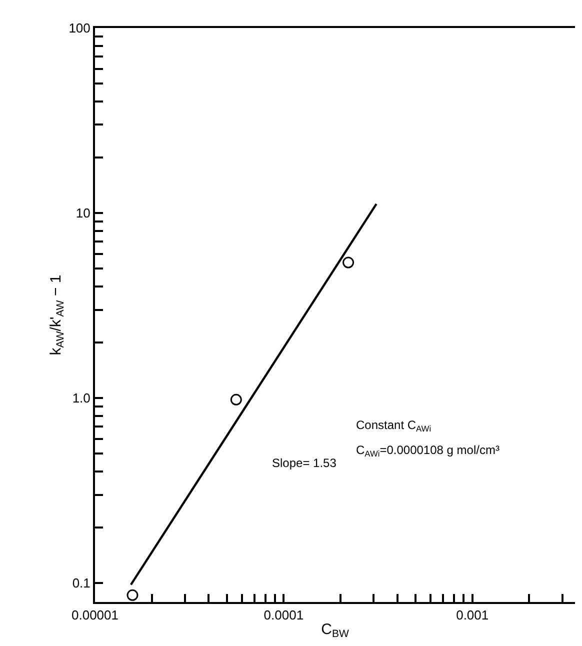  I want to click on y-tick-label: 1.0, so click(81, 398).